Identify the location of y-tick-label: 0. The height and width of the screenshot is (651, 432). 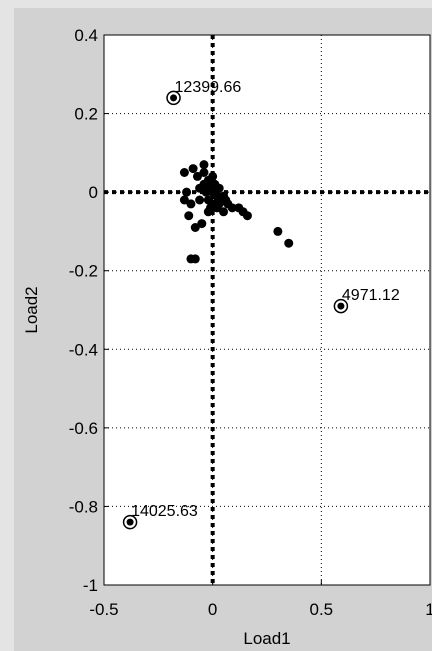
(93, 192).